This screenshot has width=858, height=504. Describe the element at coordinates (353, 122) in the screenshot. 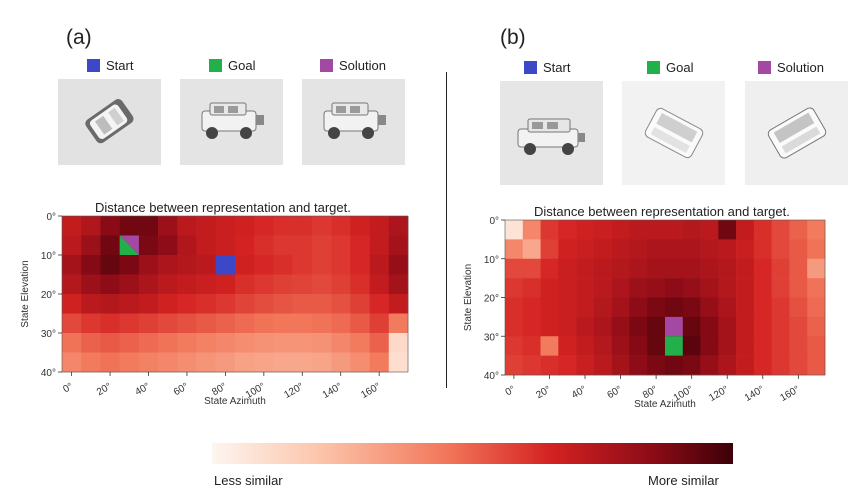

I see `solution-image` at that location.